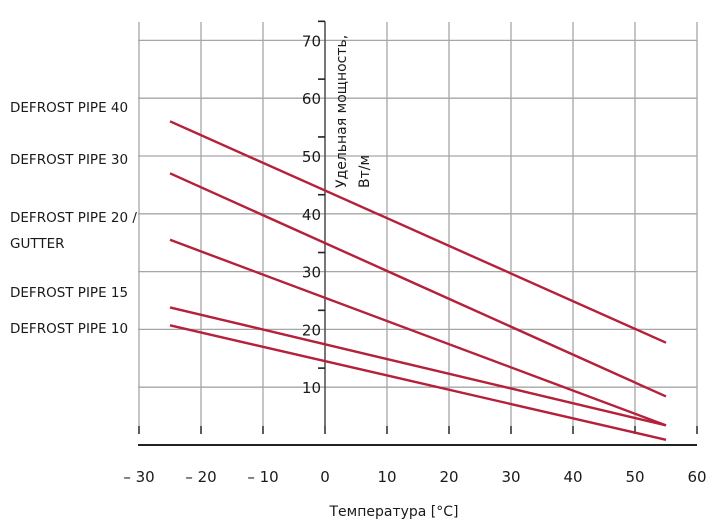  I want to click on x-axis-title: Температура [°C], so click(393, 512).